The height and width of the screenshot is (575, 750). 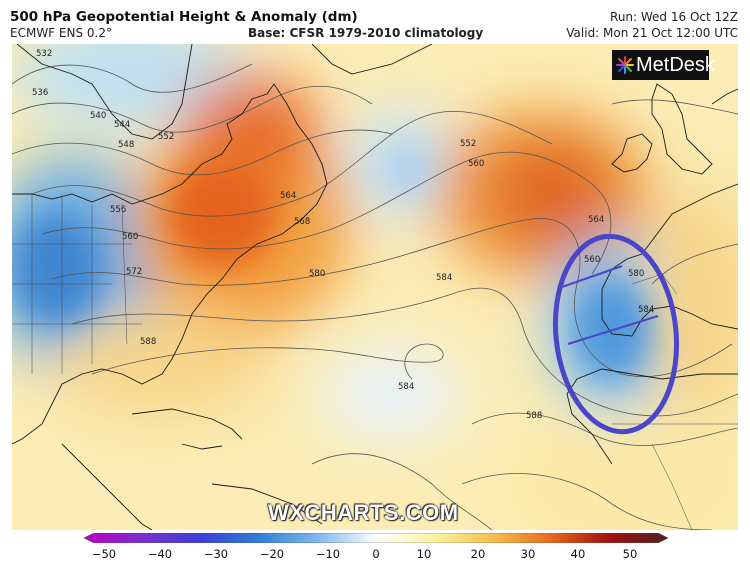 What do you see at coordinates (122, 125) in the screenshot?
I see `contour-label: 544` at bounding box center [122, 125].